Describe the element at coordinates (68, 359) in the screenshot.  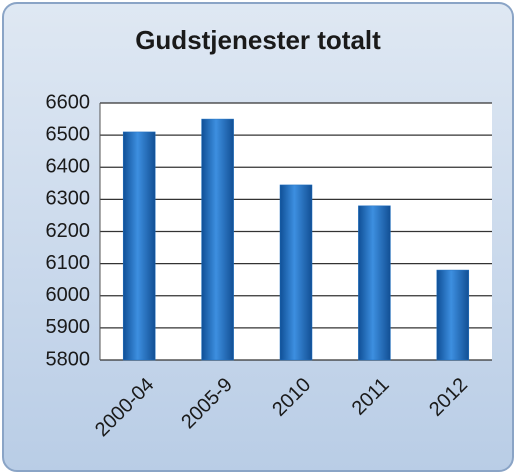
I see `y-tick-label: 5800` at that location.